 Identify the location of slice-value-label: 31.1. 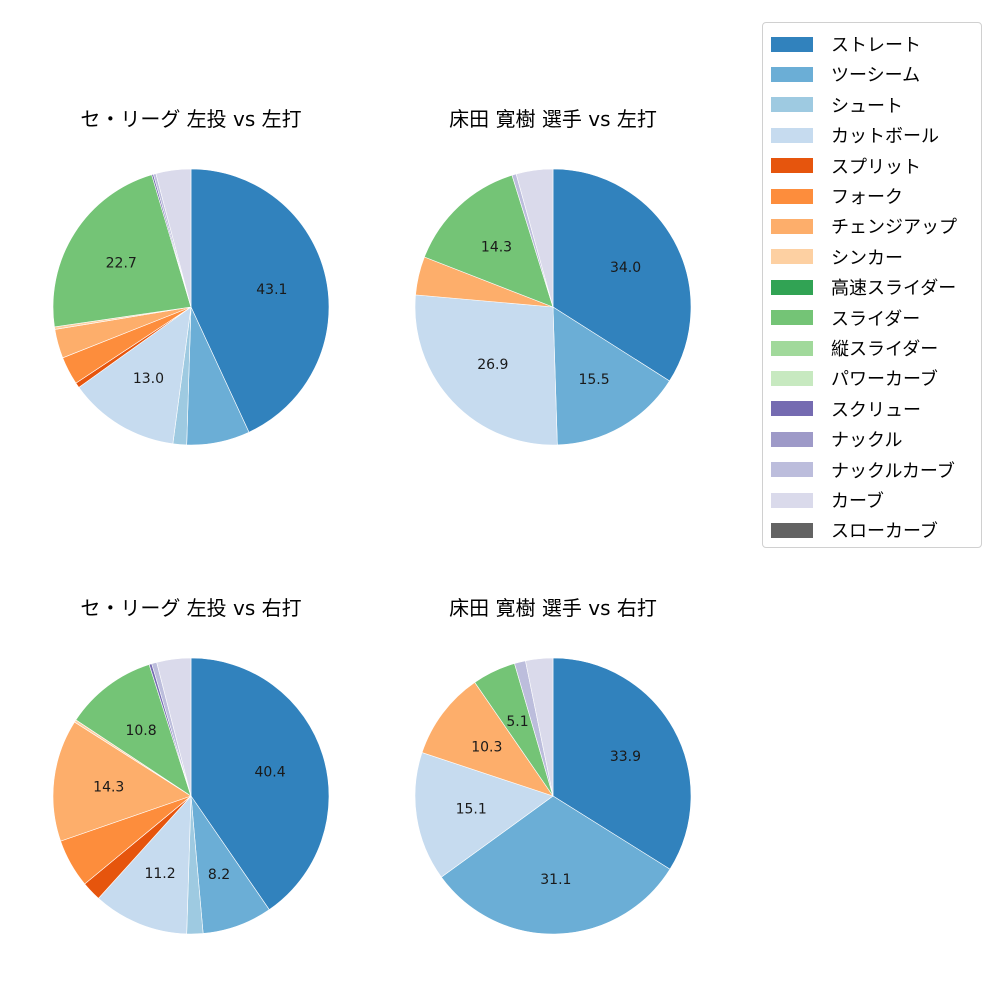
(555, 880).